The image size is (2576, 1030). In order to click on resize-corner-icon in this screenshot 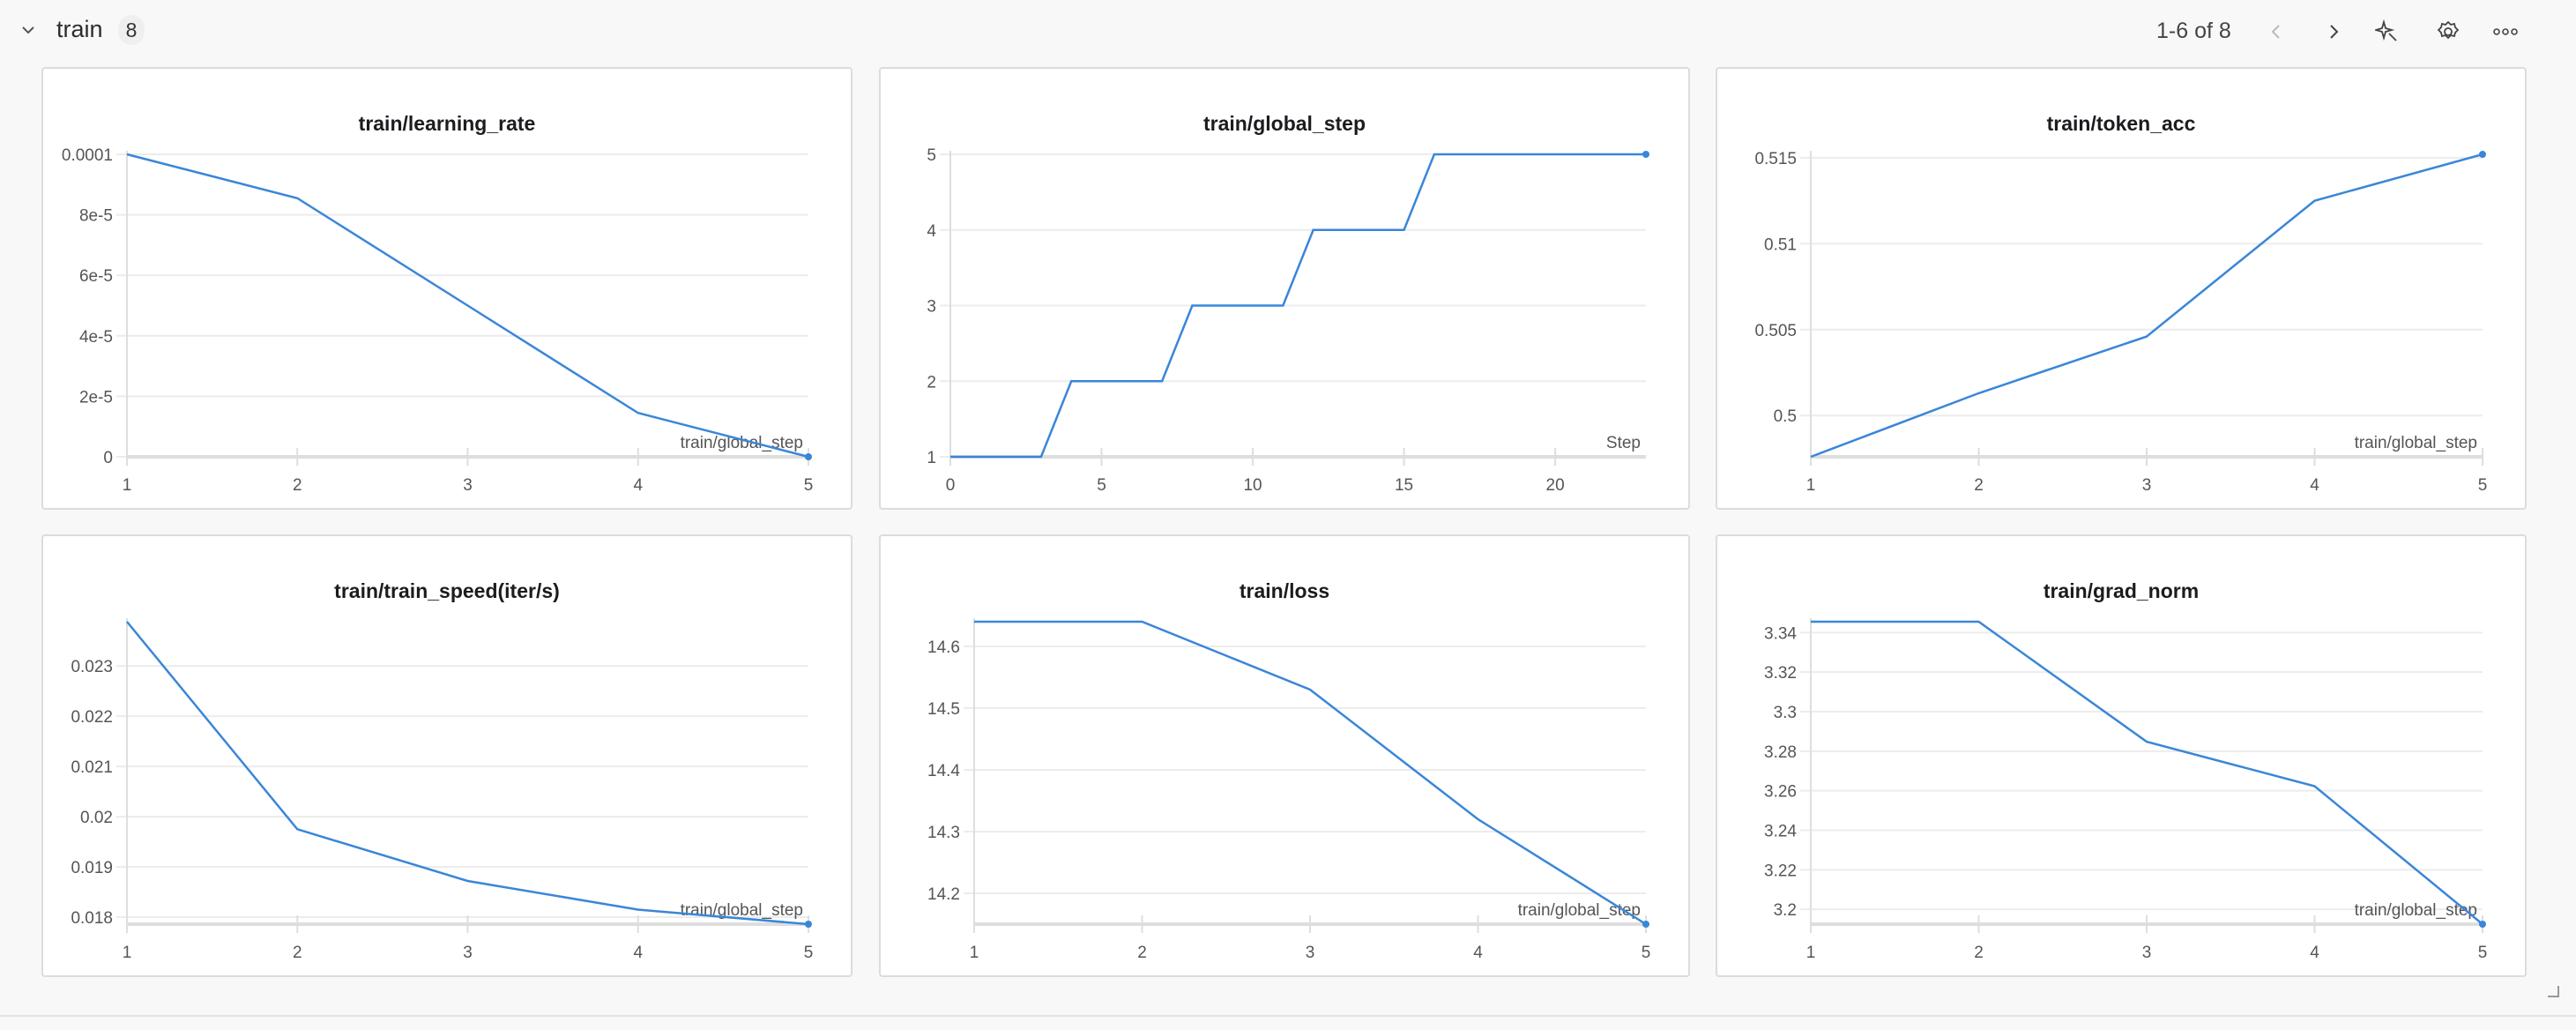, I will do `click(2554, 992)`.